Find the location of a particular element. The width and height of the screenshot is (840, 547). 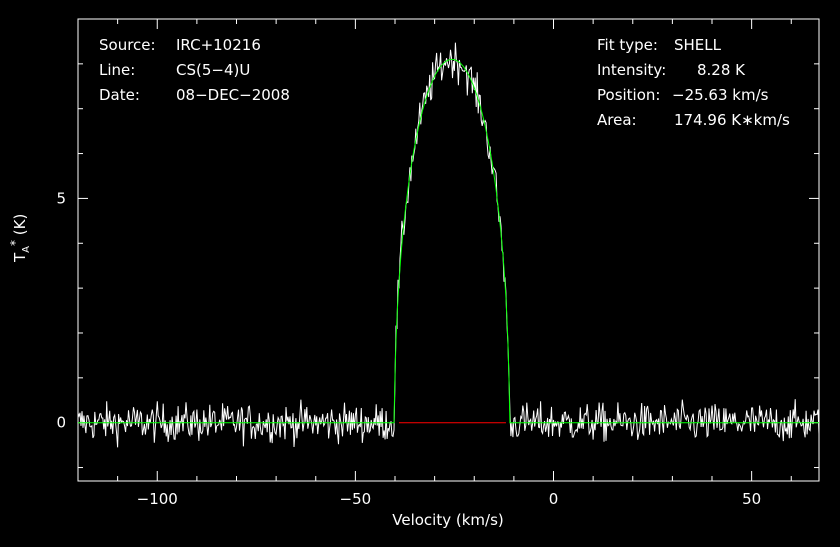

fit-type-label: Fit type: is located at coordinates (627, 45).